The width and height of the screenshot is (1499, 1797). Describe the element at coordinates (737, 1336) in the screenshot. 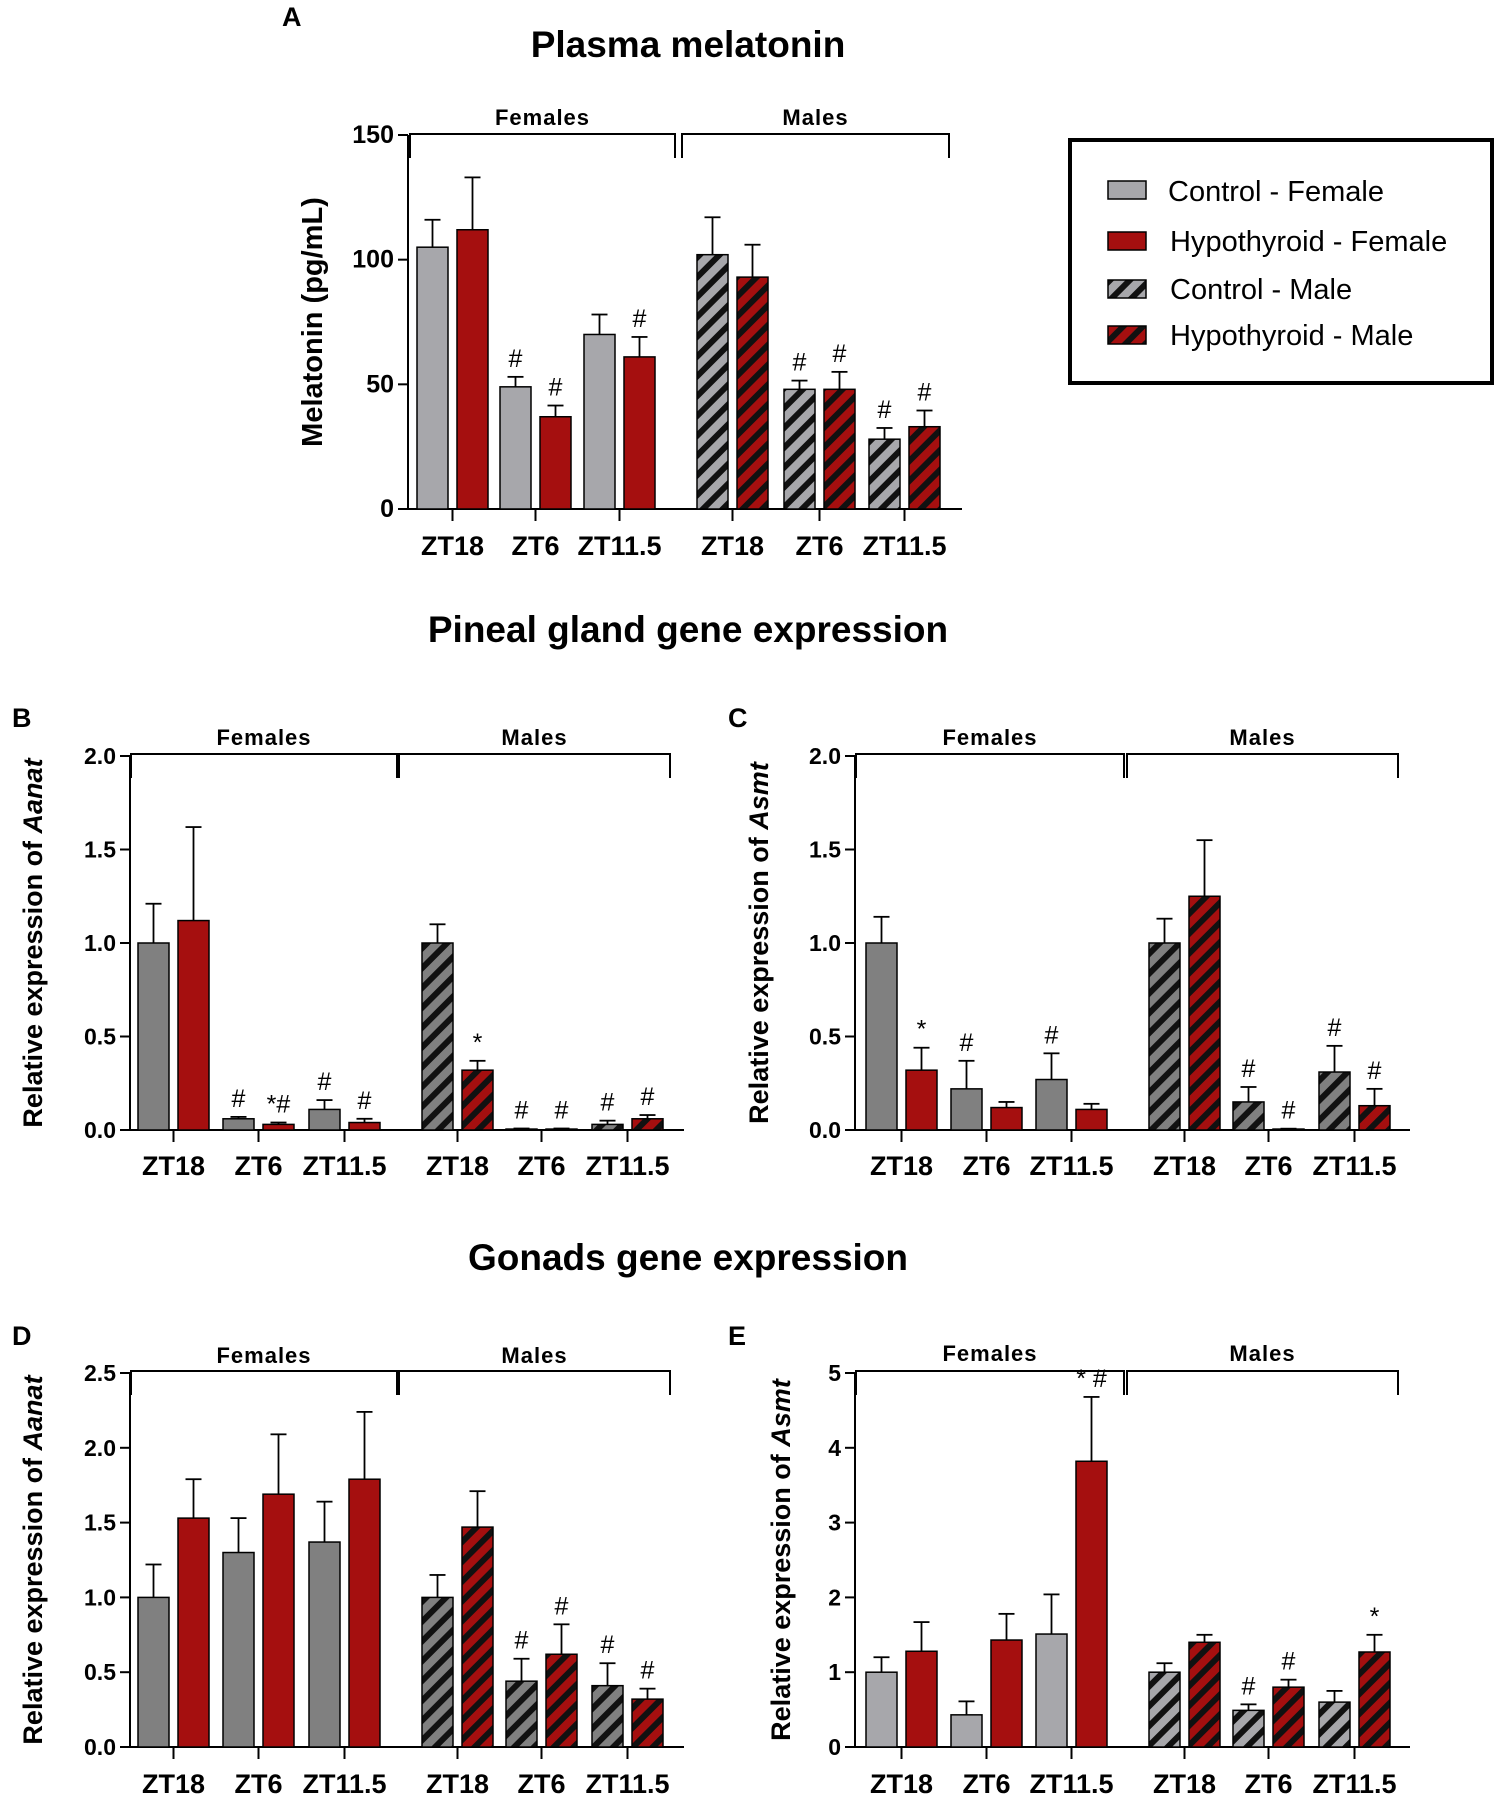

I see `panel-letter: E` at that location.